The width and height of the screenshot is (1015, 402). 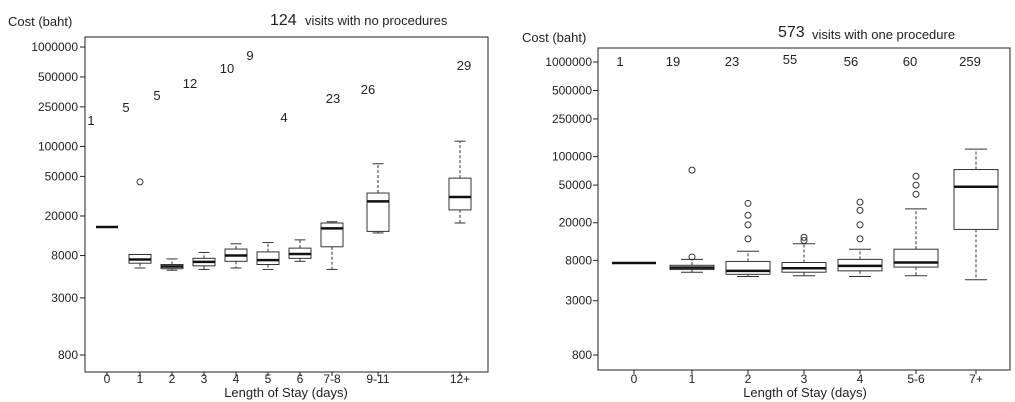 I want to click on left-count-label: 9, so click(x=249, y=55).